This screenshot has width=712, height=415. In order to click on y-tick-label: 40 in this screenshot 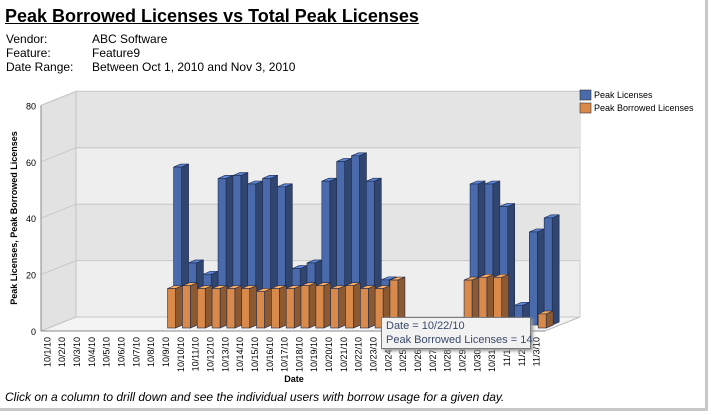, I will do `click(31, 219)`.